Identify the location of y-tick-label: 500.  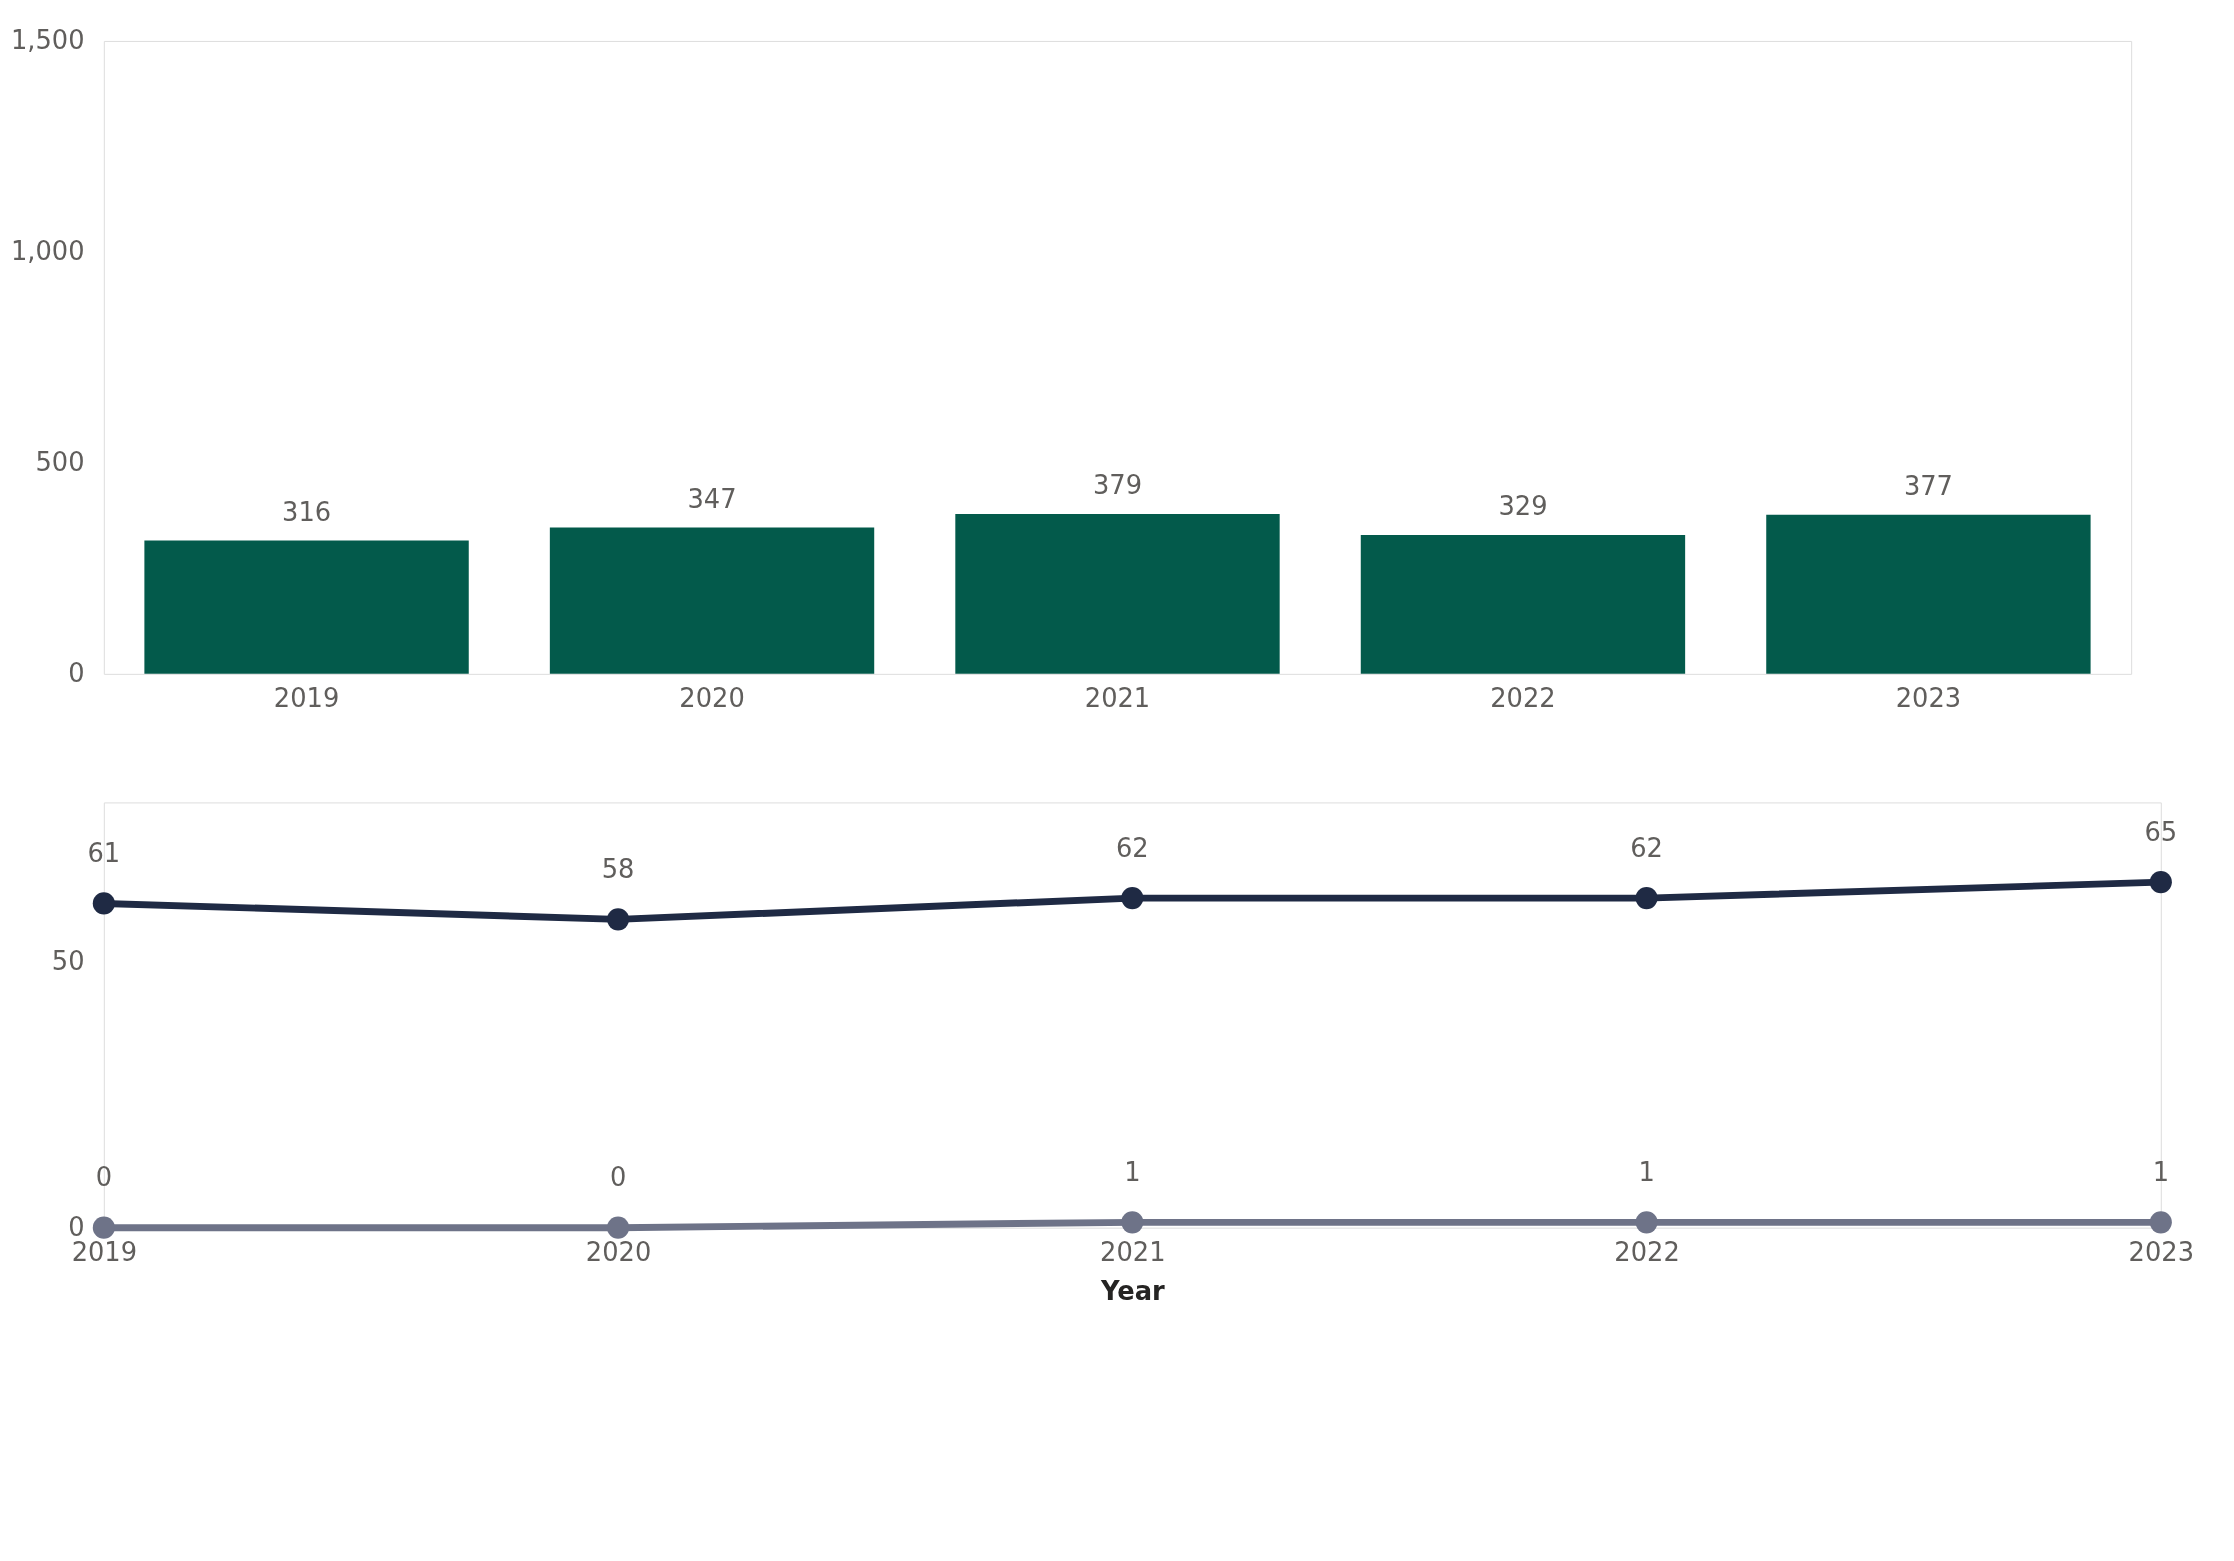
(60, 462).